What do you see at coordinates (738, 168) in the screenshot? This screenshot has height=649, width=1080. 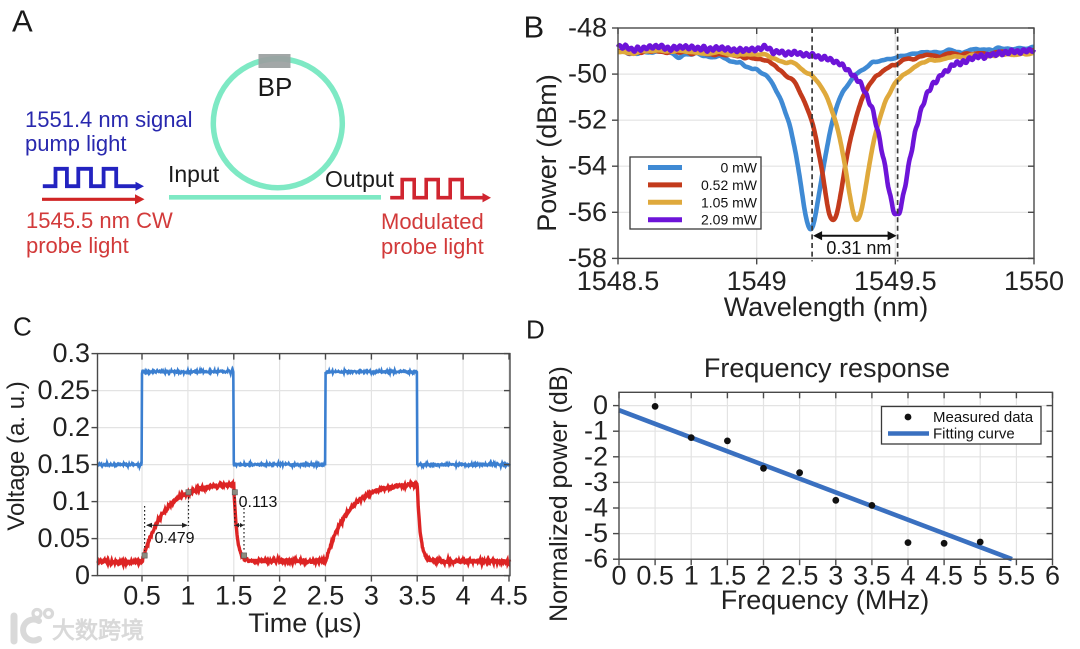 I see `svg-text: 0 mW` at bounding box center [738, 168].